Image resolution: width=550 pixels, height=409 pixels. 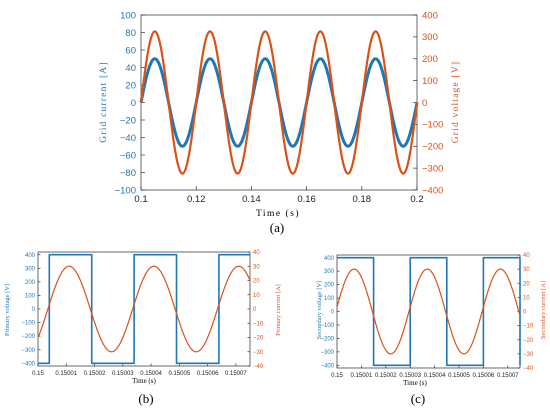 I want to click on chart-c-ytick-right-label: 40, so click(x=526, y=256).